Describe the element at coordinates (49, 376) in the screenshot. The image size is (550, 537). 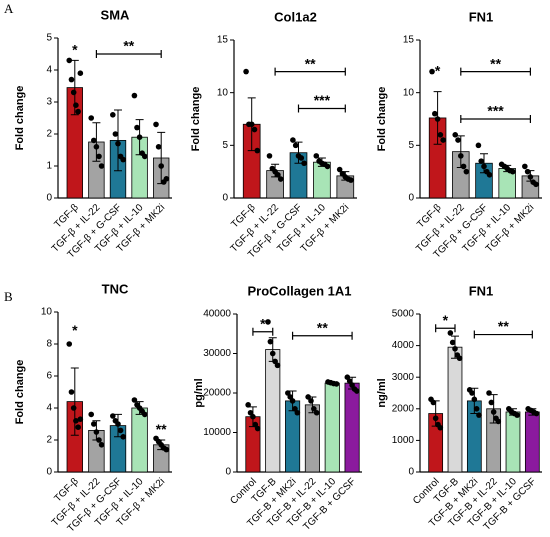
I see `y-tick-label: 6` at that location.